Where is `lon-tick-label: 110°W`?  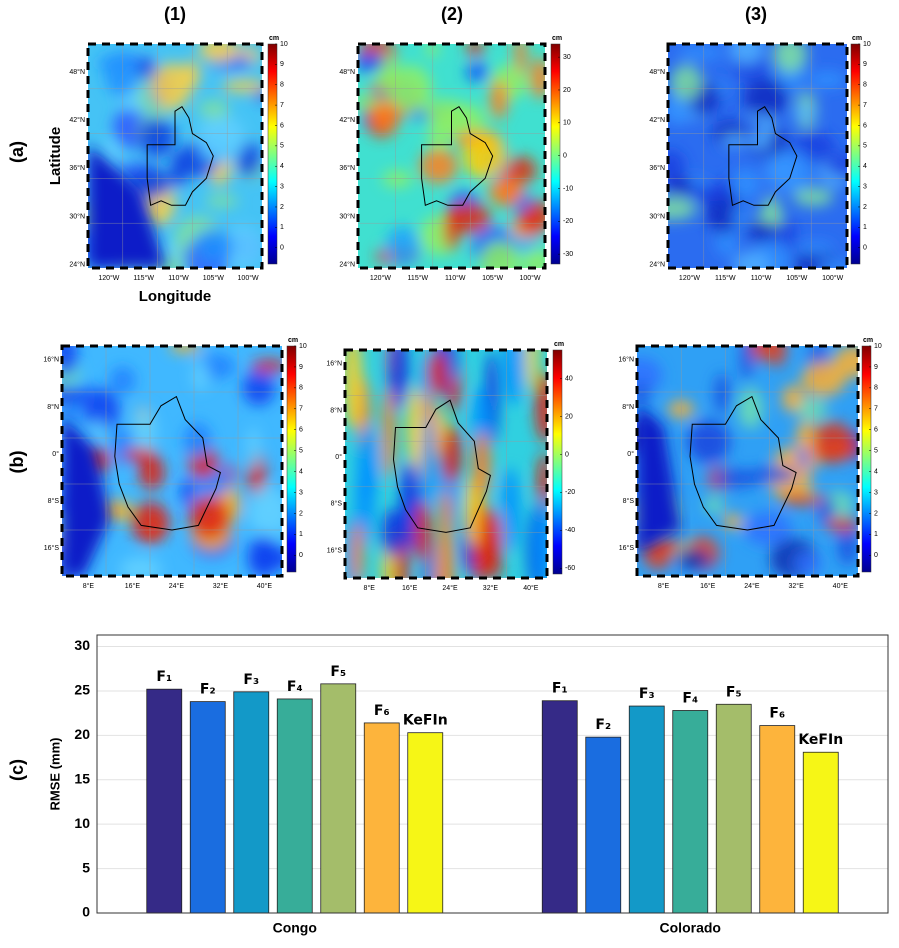
lon-tick-label: 110°W is located at coordinates (761, 278).